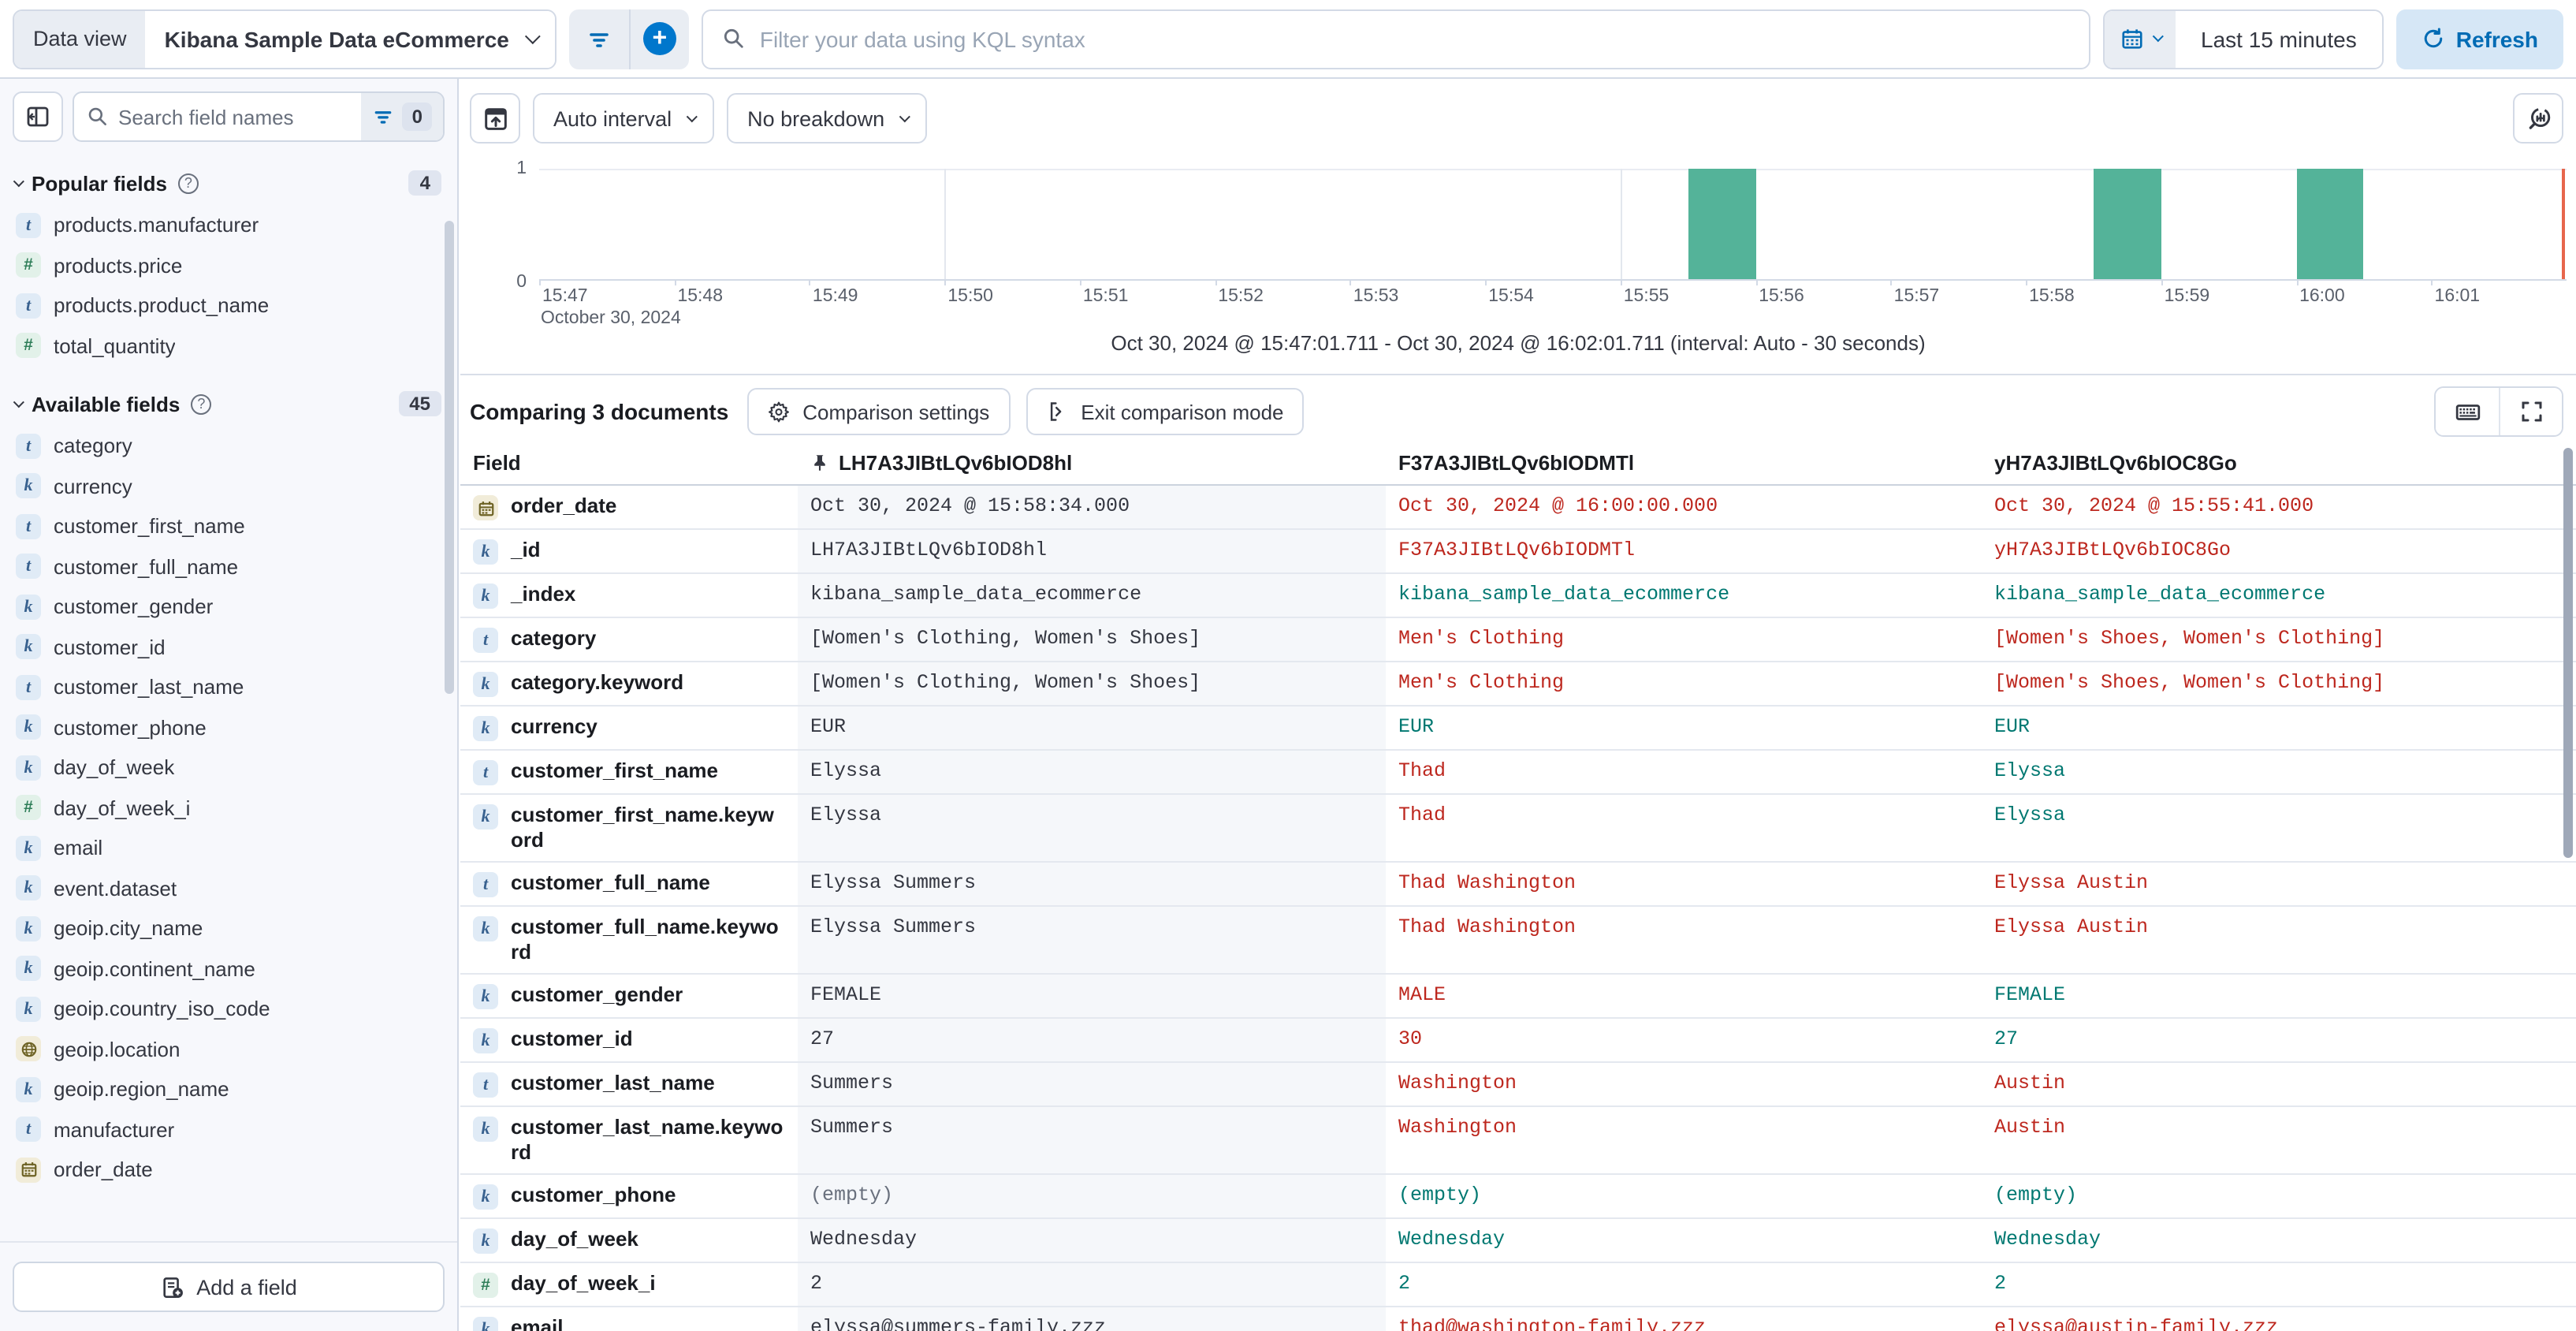  What do you see at coordinates (2457, 296) in the screenshot?
I see `x-axis-tick-label: 16:01` at bounding box center [2457, 296].